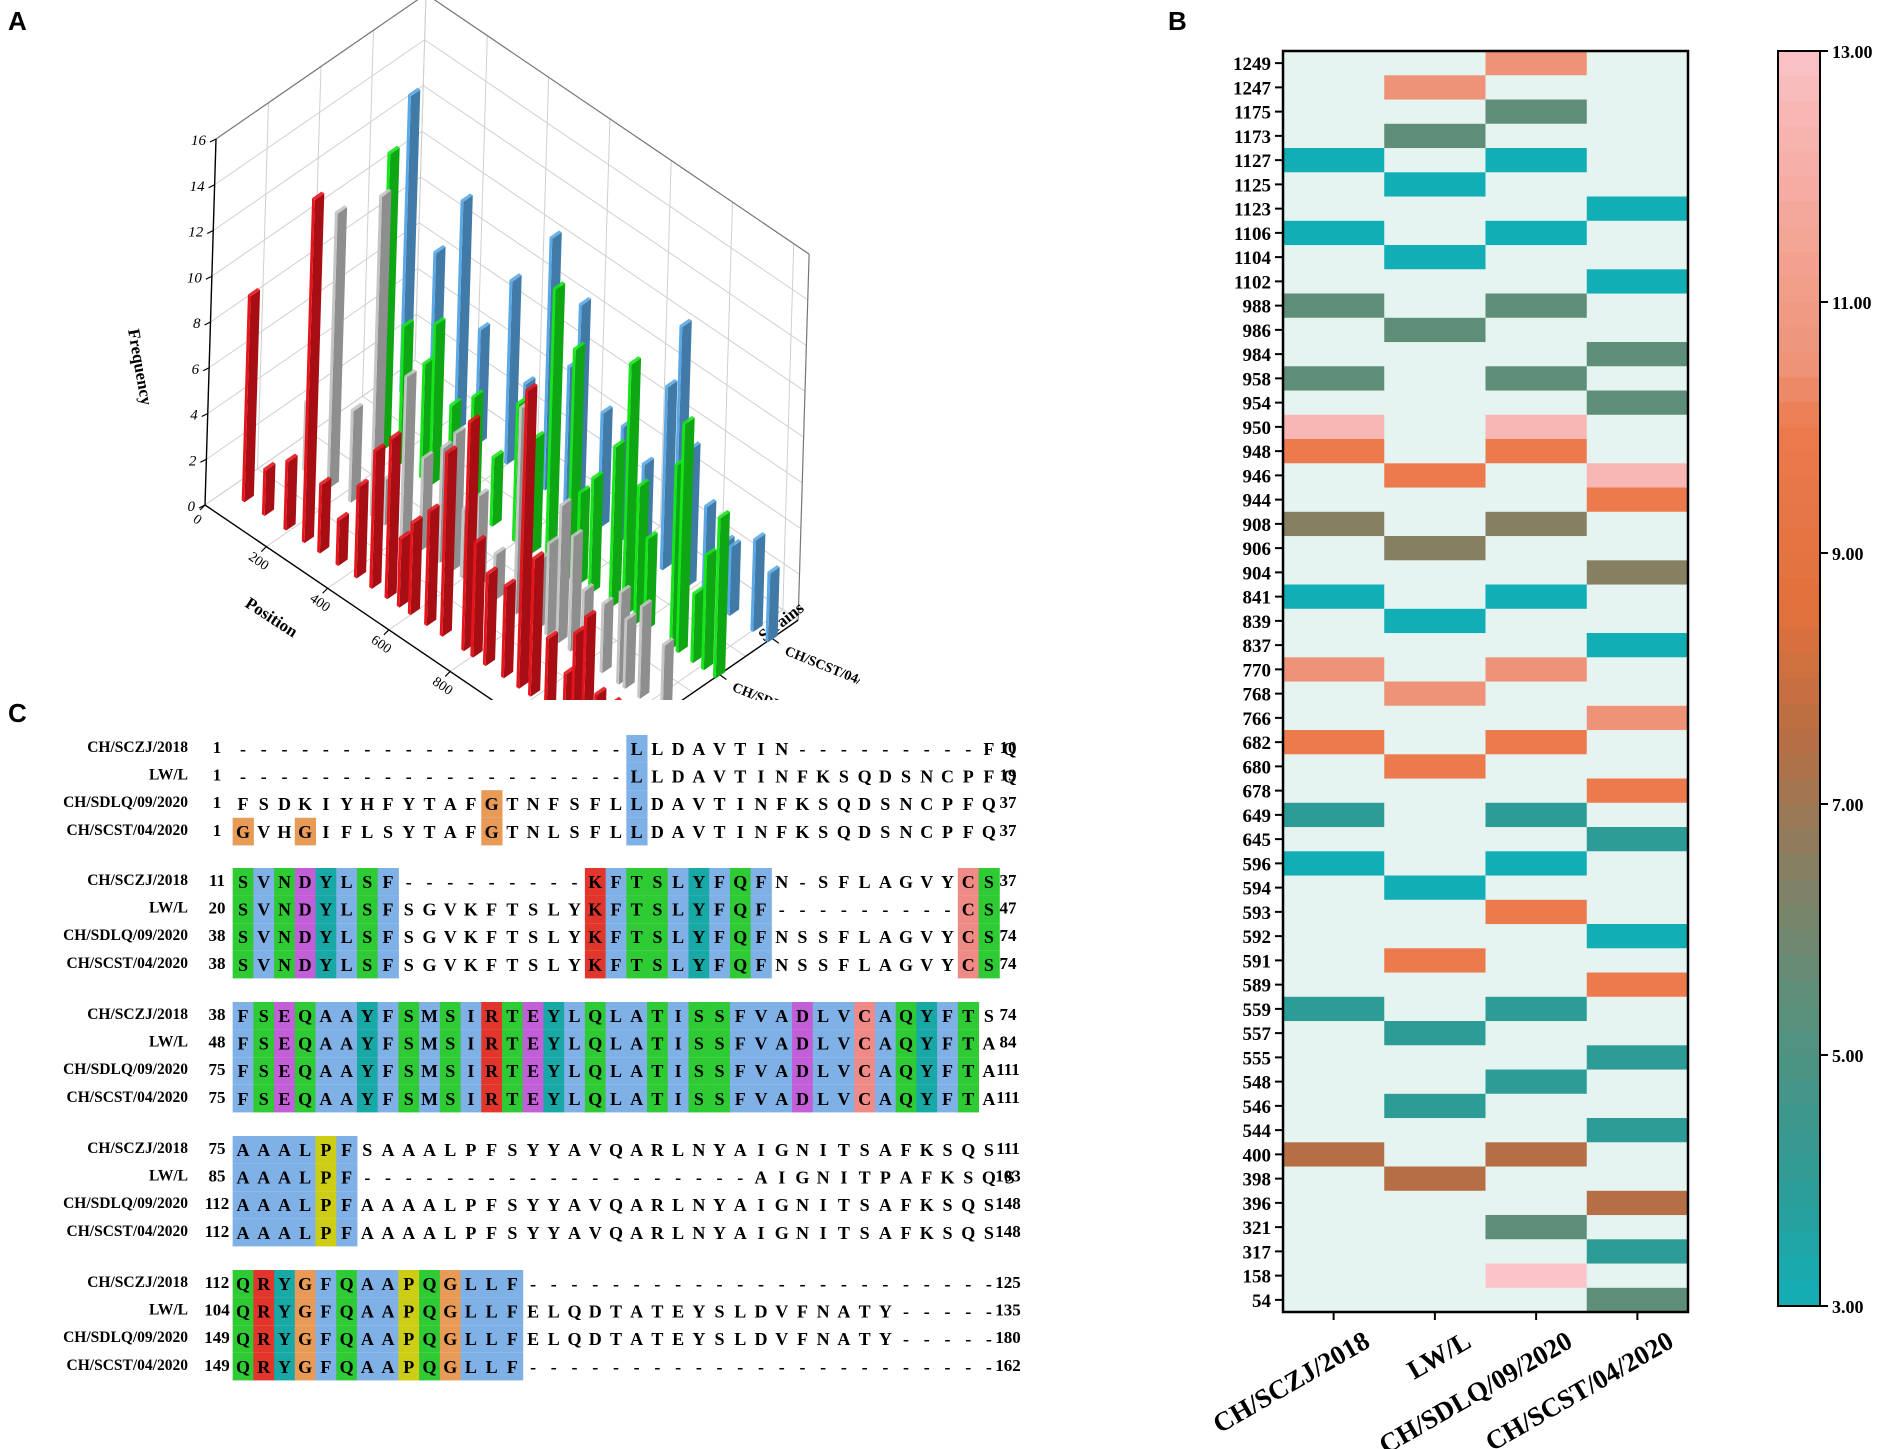 Image resolution: width=1902 pixels, height=1449 pixels. Describe the element at coordinates (199, 141) in the screenshot. I see `z-tick-label: 16` at that location.